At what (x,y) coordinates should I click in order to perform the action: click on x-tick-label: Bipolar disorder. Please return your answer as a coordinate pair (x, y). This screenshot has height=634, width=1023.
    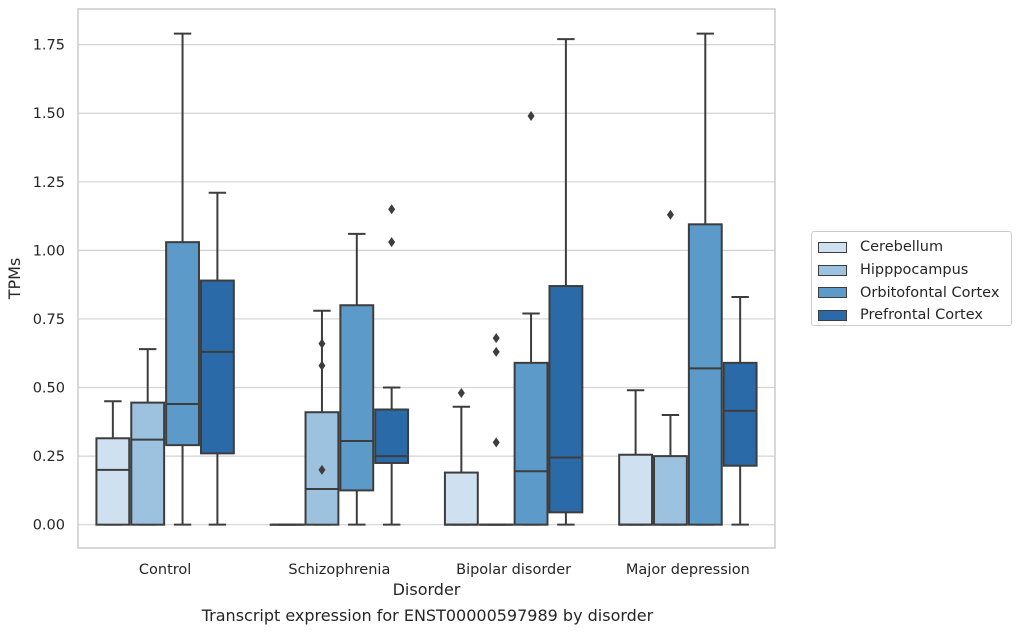
    Looking at the image, I should click on (513, 570).